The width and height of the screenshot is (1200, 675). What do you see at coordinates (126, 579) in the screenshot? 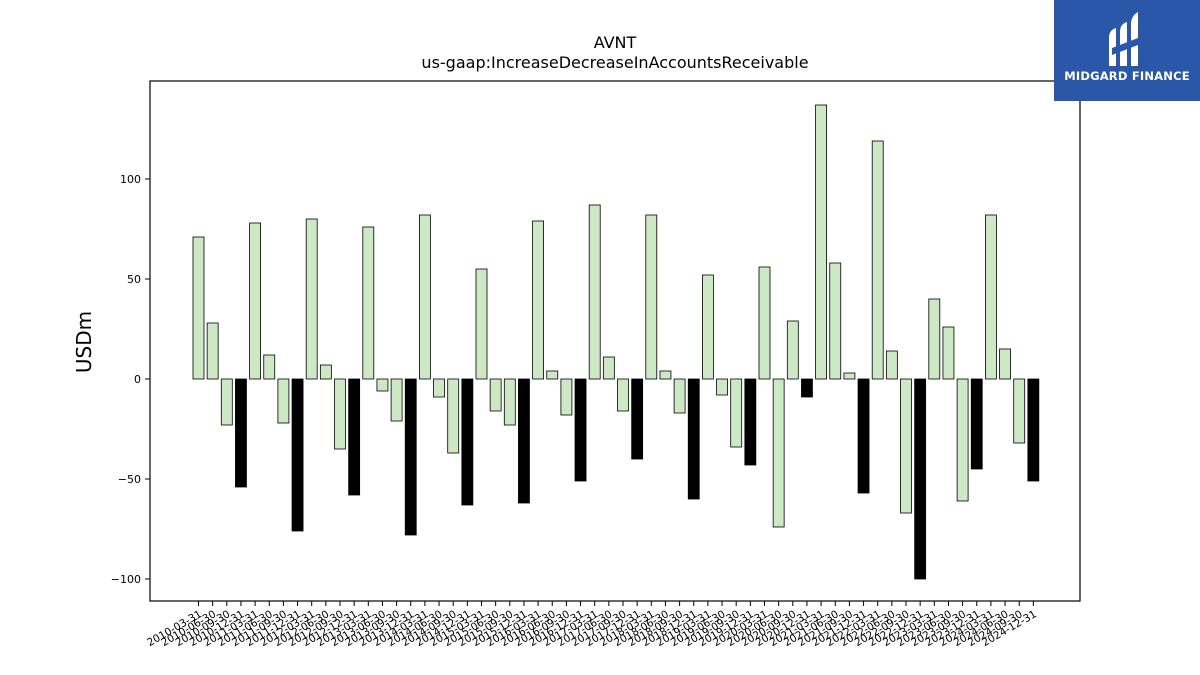
I see `y-tick-label: −100` at bounding box center [126, 579].